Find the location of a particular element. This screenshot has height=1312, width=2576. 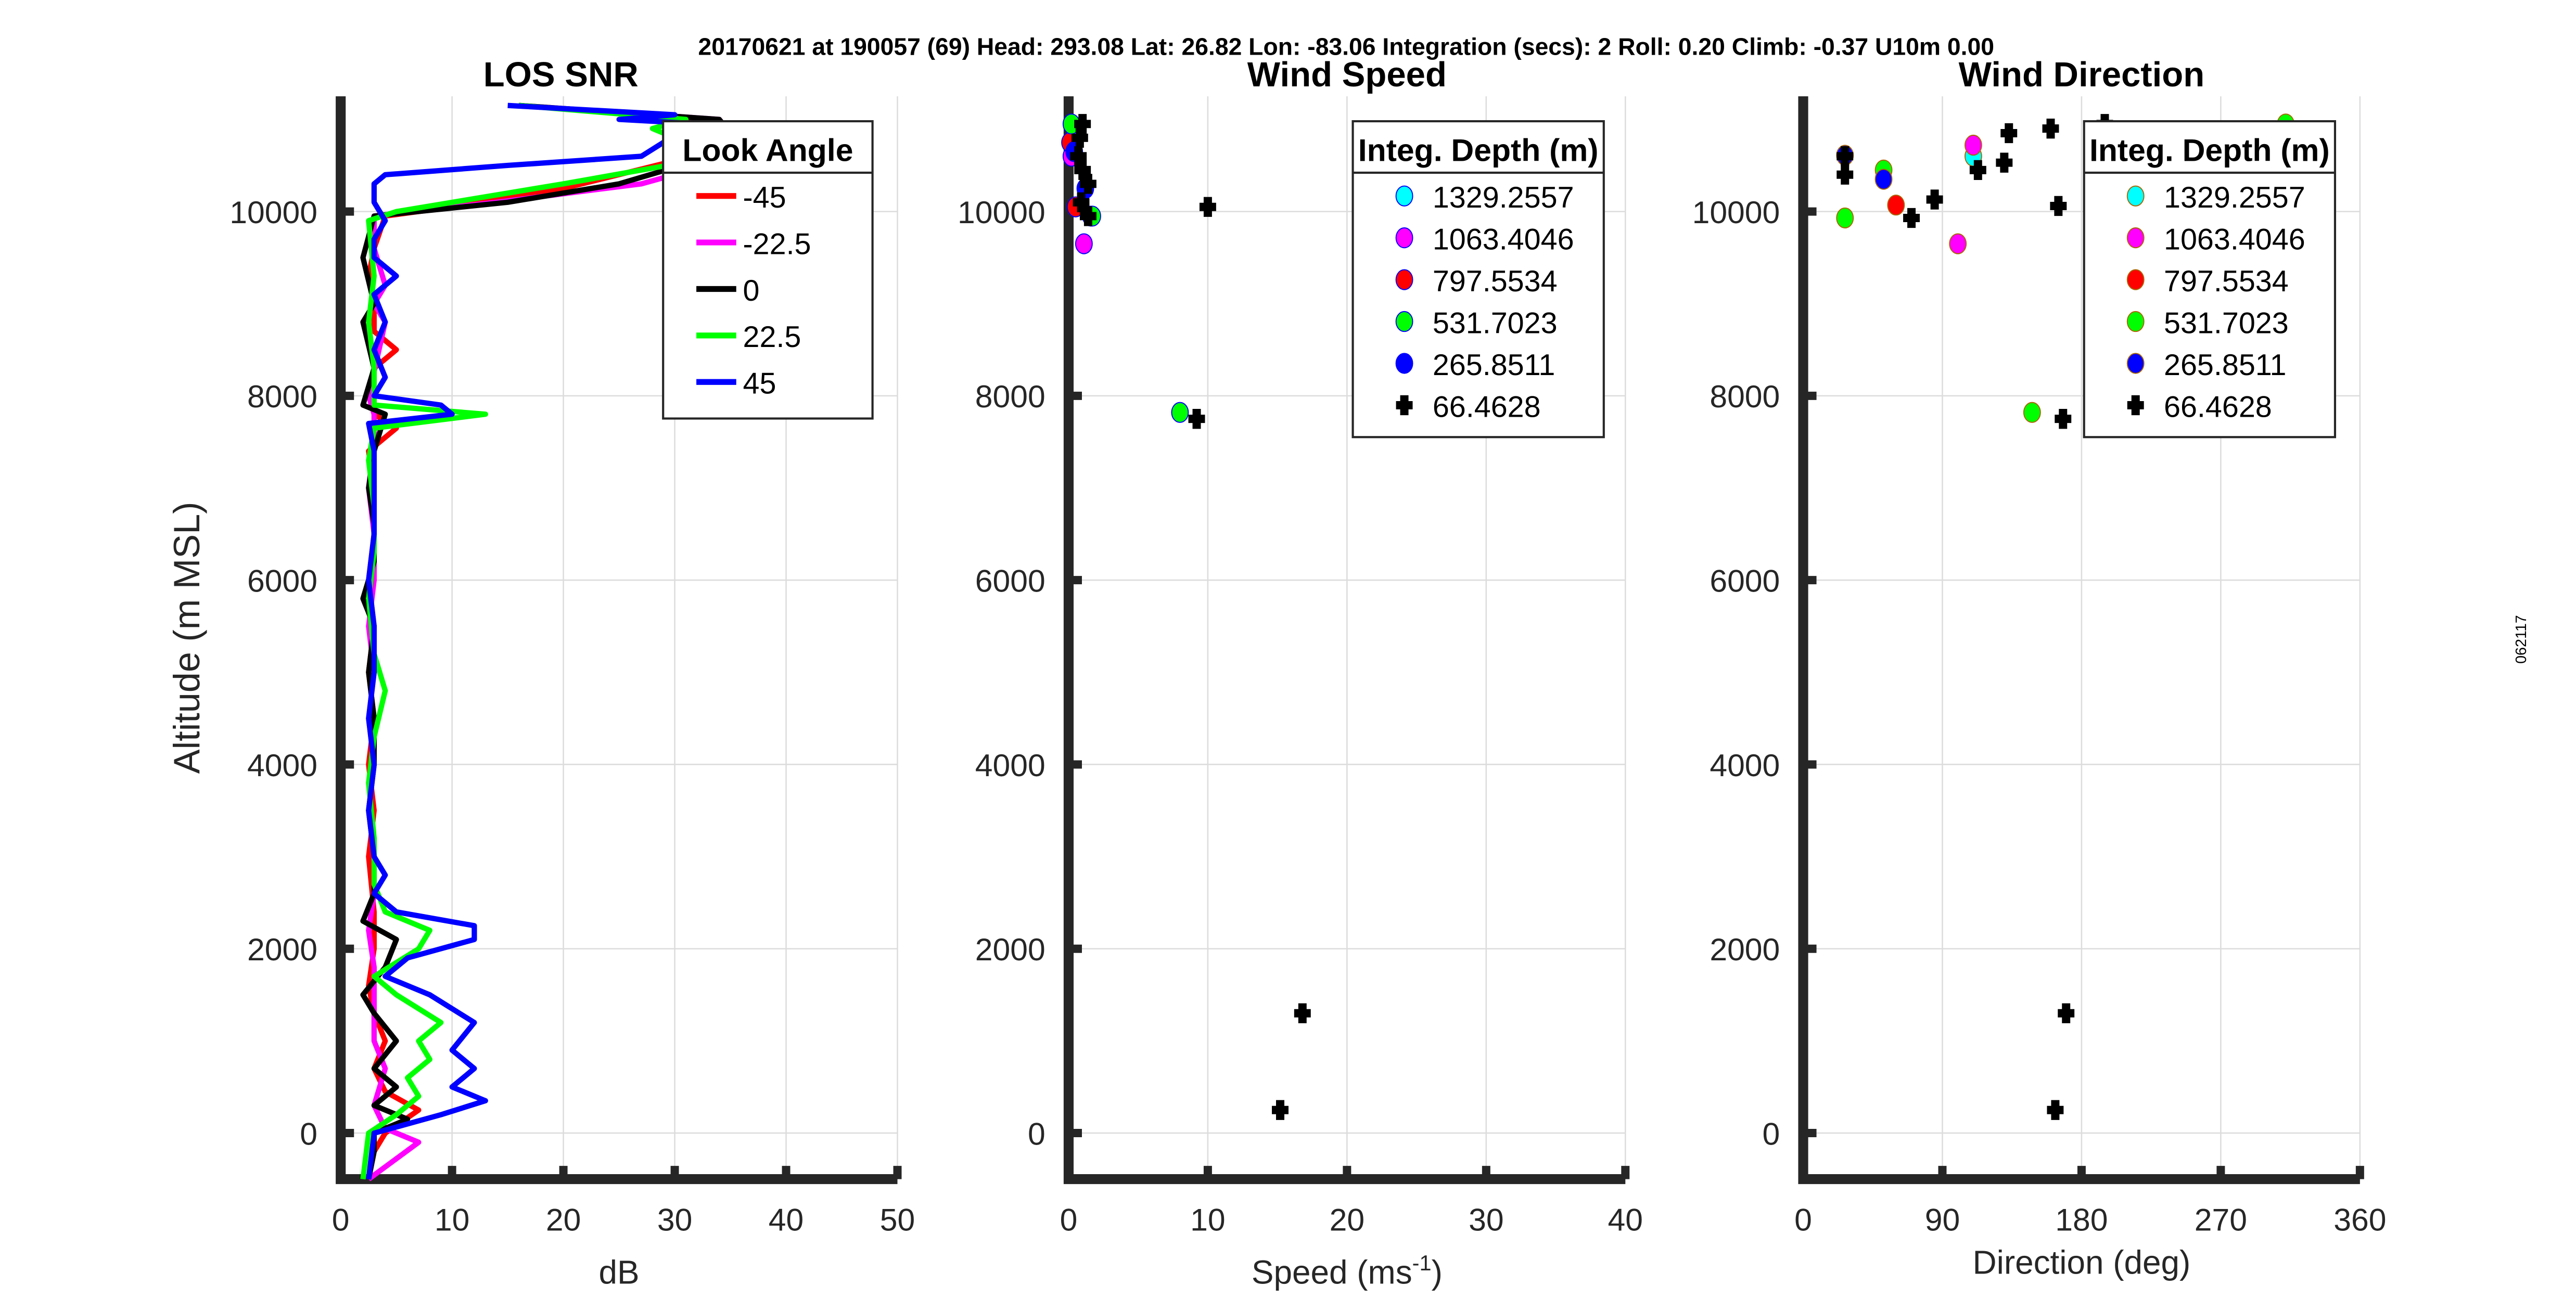

legend-item: -45 is located at coordinates (741, 198).